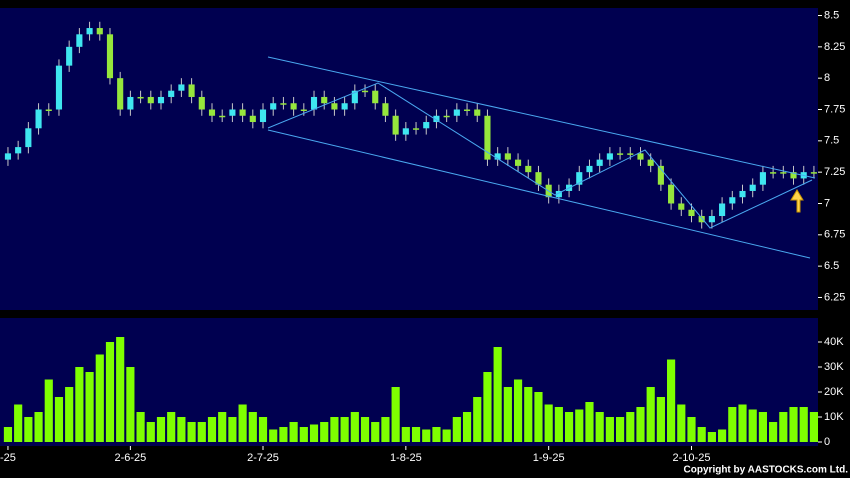  Describe the element at coordinates (263, 458) in the screenshot. I see `x-tick-label: 2-7-25` at that location.